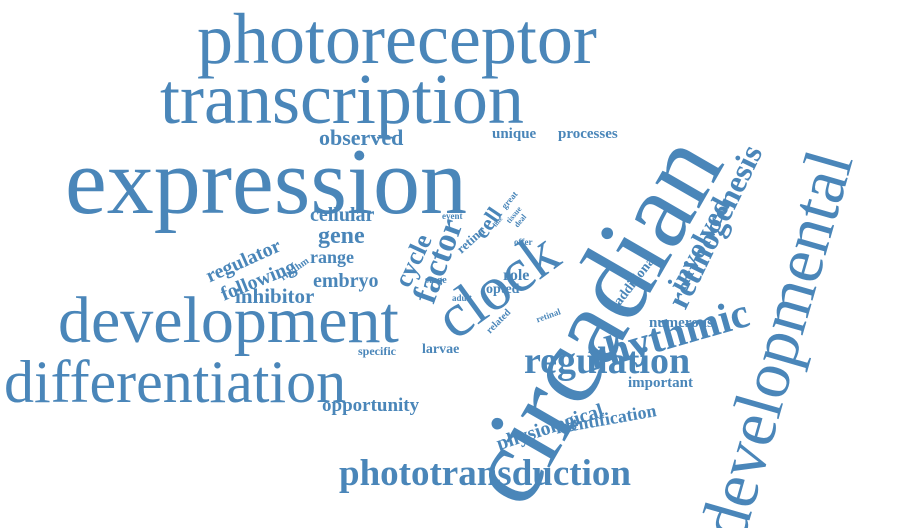  What do you see at coordinates (441, 349) in the screenshot?
I see `word-larvae: larvae` at bounding box center [441, 349].